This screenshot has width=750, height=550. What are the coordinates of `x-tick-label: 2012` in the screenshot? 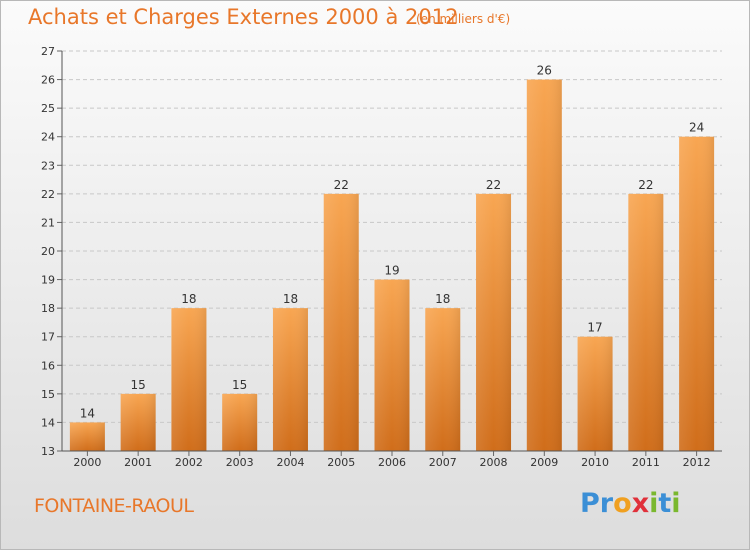 It's located at (697, 462).